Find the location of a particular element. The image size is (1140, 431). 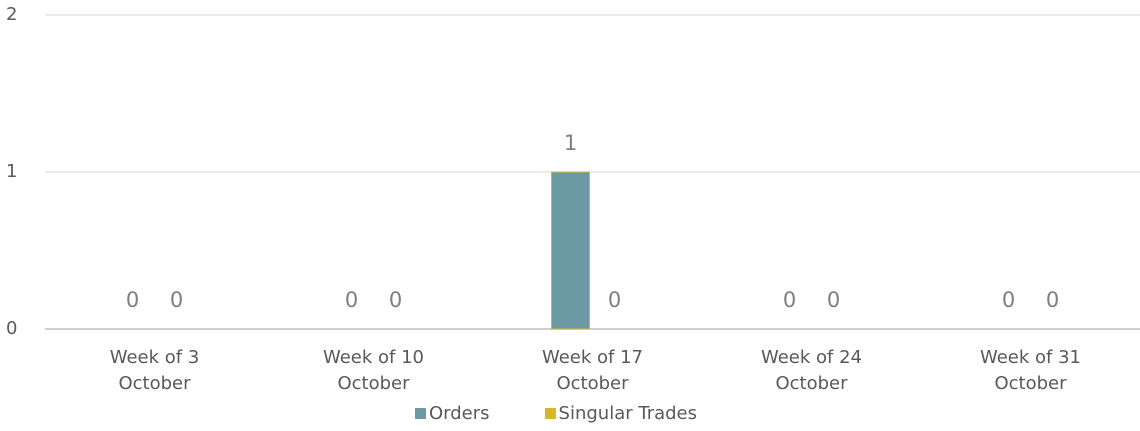

legend-item: Singular Trades is located at coordinates (621, 413).